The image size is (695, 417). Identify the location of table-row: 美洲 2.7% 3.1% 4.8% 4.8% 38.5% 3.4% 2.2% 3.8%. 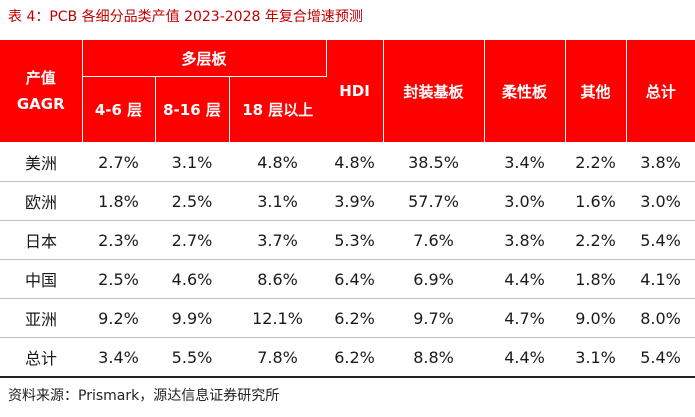
(347, 162).